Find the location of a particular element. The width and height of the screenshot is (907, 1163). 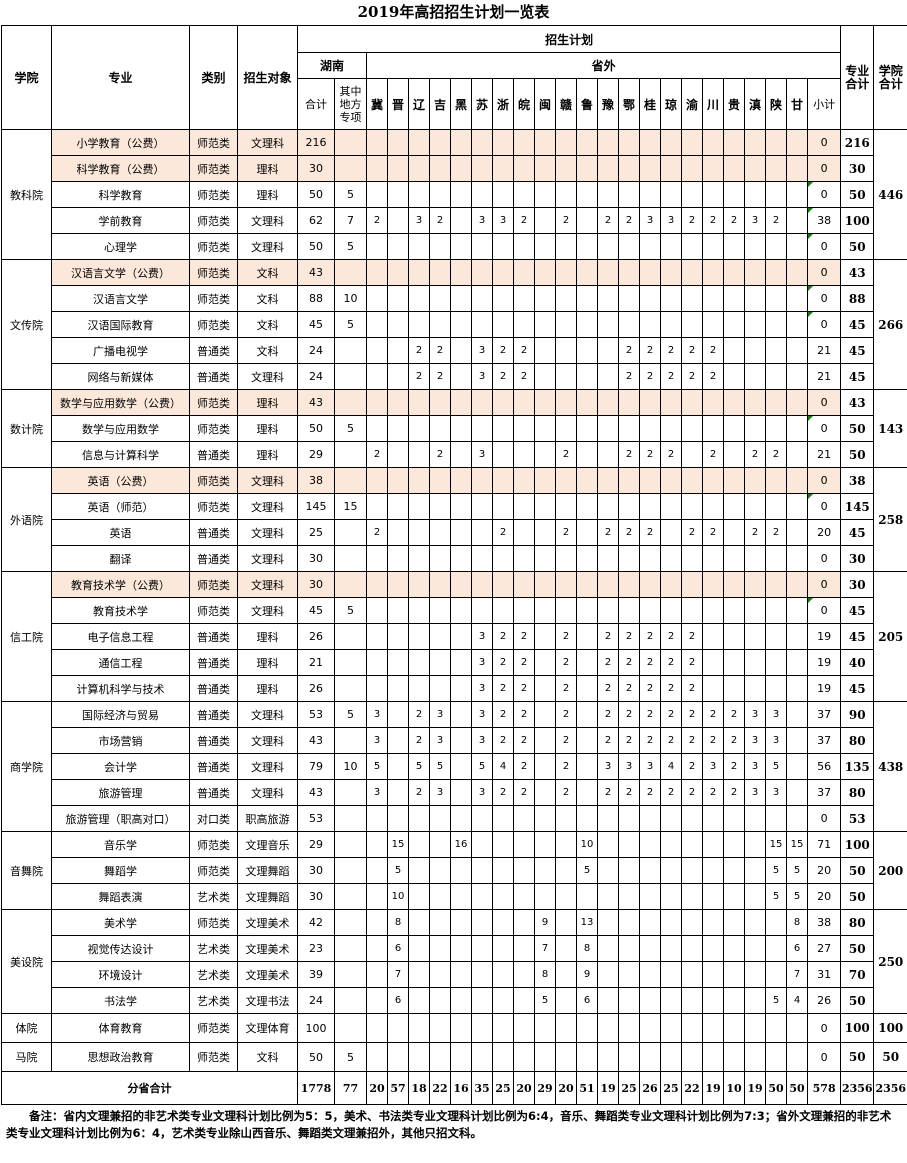

province-quota: 5 is located at coordinates (776, 896).